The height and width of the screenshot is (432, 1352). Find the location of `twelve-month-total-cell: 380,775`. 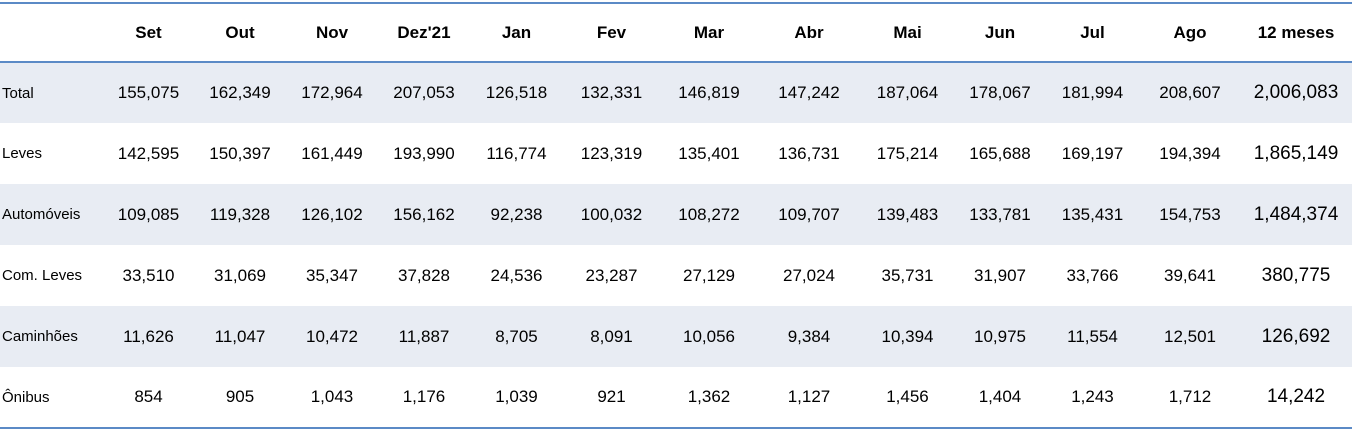

twelve-month-total-cell: 380,775 is located at coordinates (1296, 275).